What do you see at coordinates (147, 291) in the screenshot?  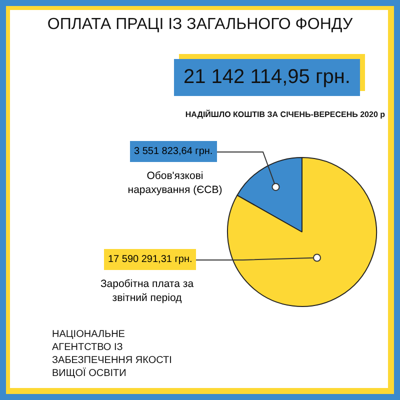 I see `slice-label: Заробітна плата за звітний період` at bounding box center [147, 291].